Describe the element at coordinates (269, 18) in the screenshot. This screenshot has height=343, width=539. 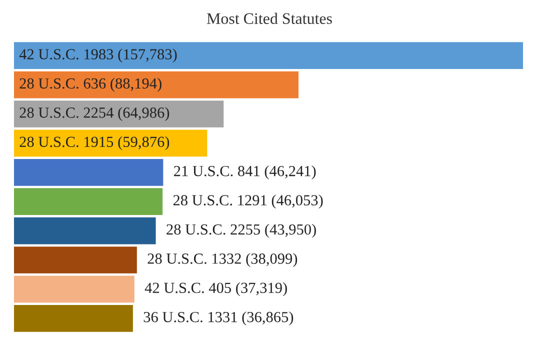
I see `chart-title: Most Cited Statutes` at that location.